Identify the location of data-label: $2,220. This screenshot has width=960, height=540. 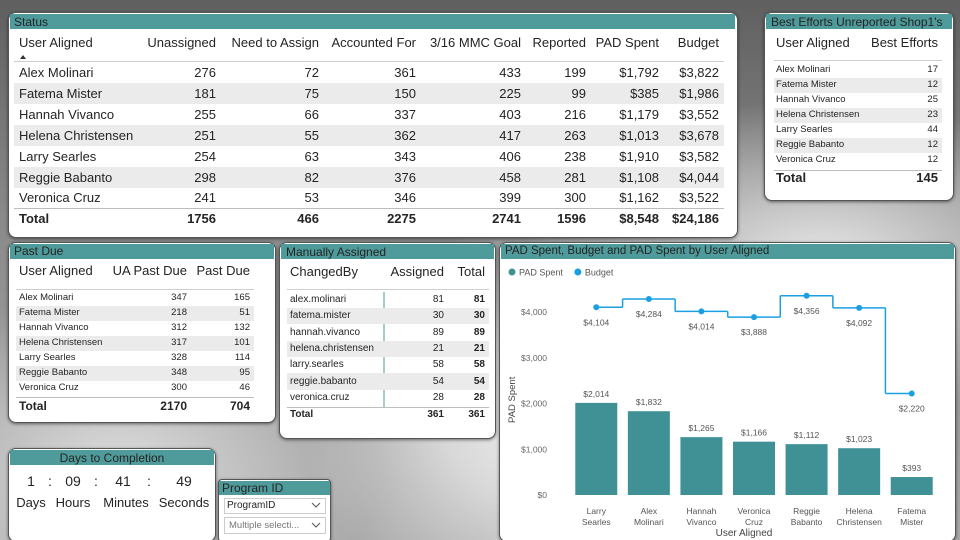
(912, 408).